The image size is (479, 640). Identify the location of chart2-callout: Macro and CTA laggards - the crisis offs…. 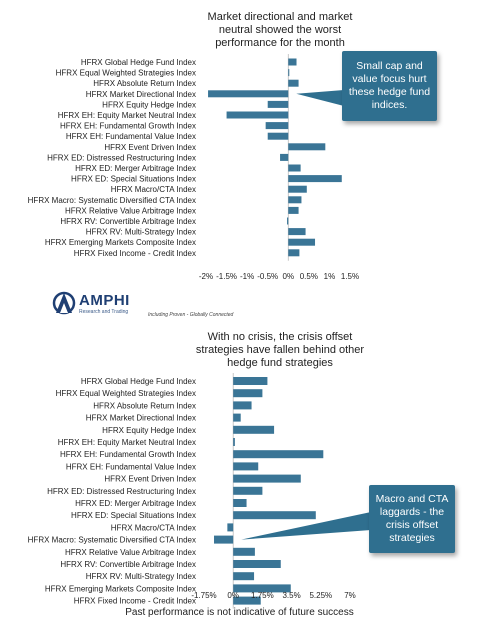
(412, 519).